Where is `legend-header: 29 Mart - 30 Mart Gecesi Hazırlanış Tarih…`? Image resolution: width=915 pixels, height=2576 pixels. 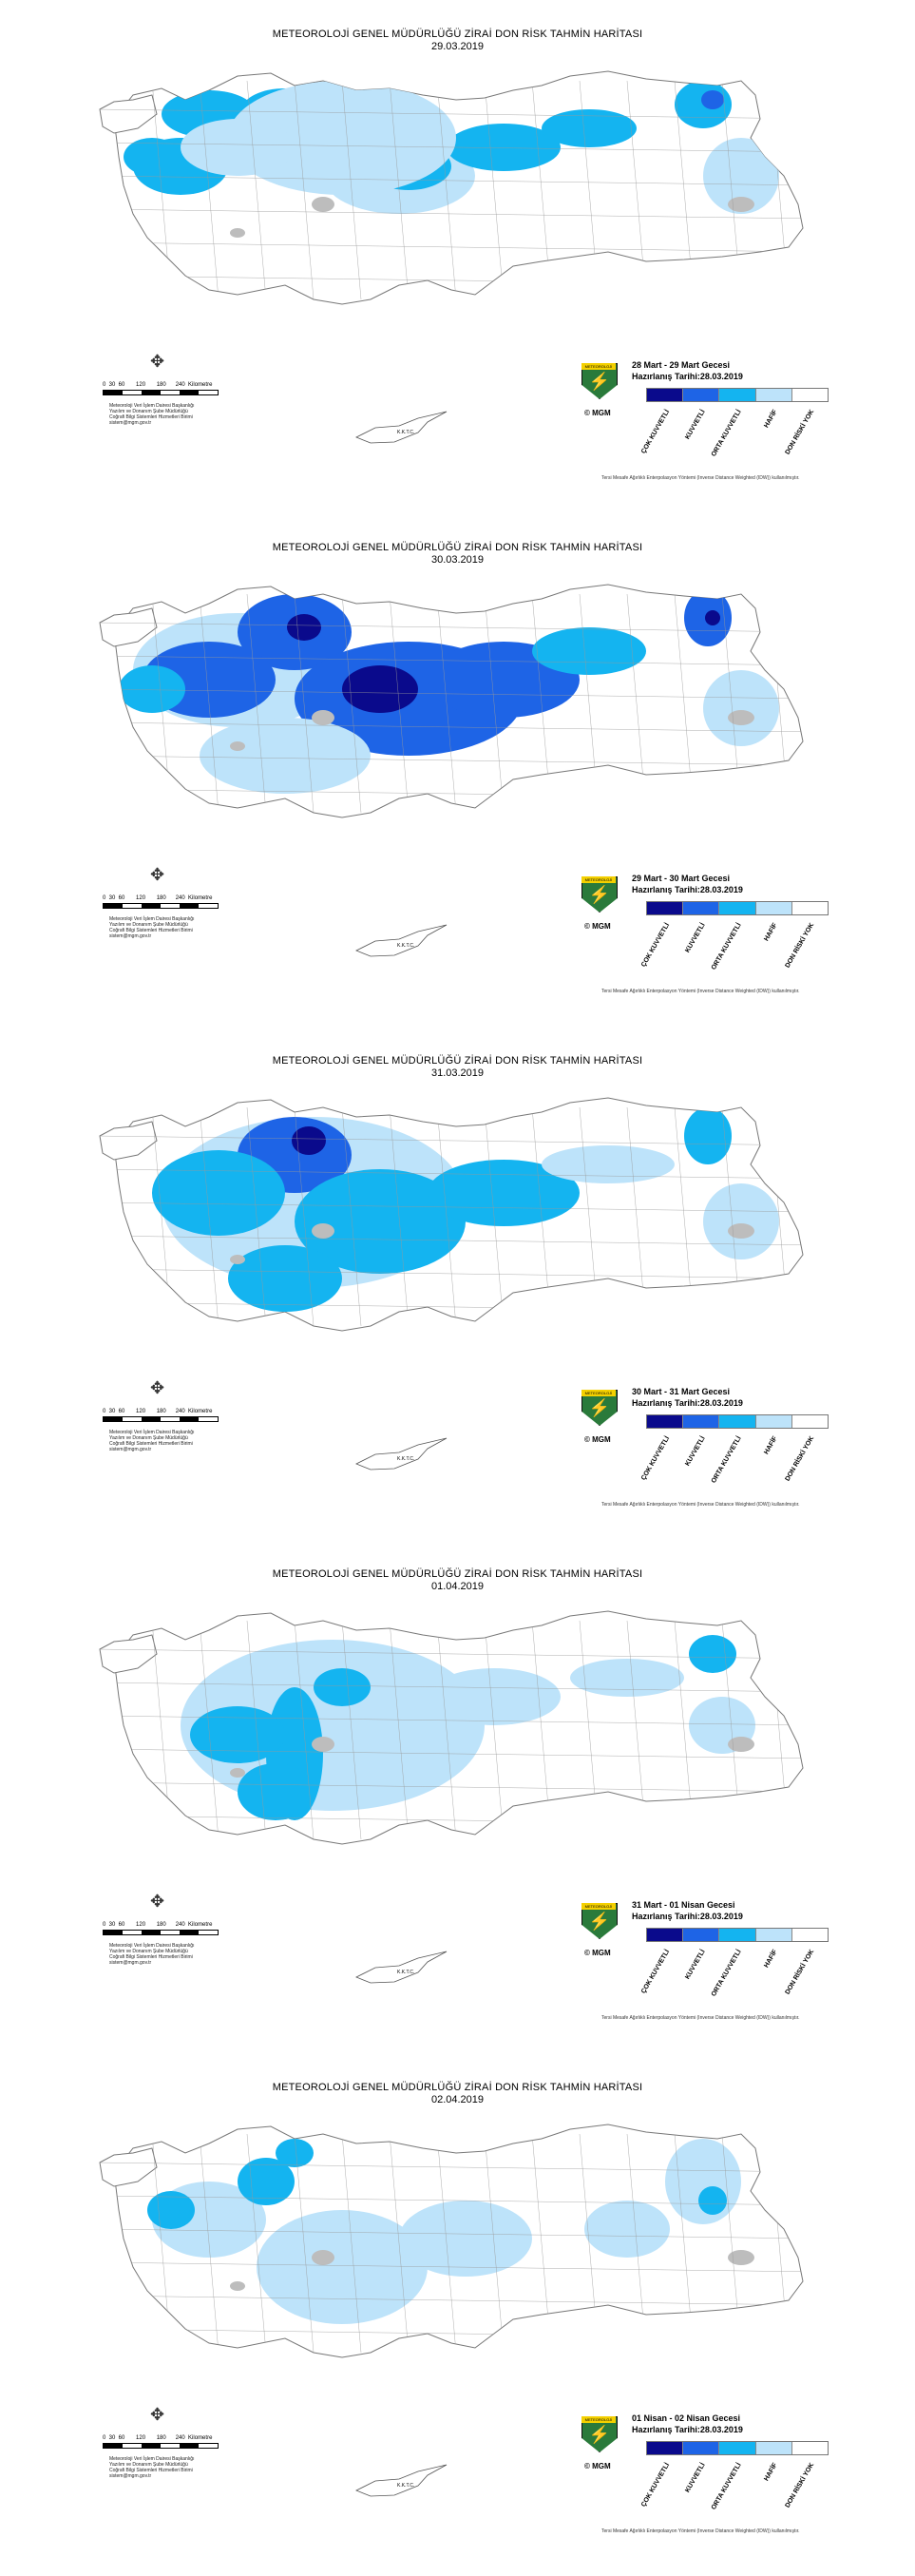 legend-header: 29 Mart - 30 Mart Gecesi Hazırlanış Tarih… is located at coordinates (687, 884).